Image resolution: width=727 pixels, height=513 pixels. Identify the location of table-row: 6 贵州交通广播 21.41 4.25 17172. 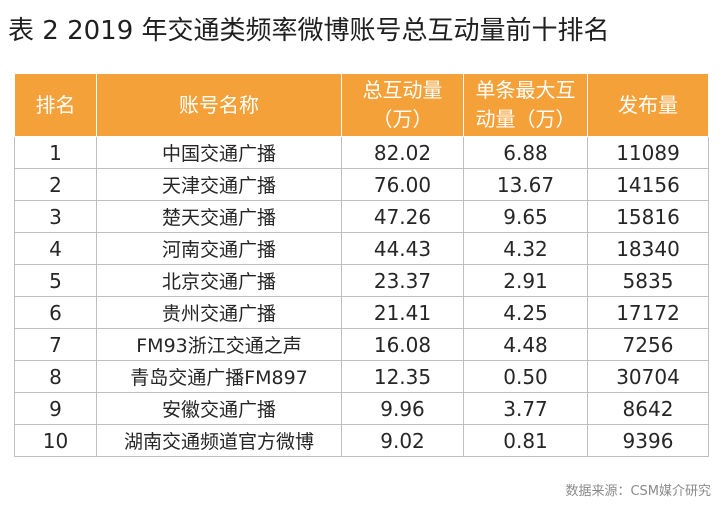
(361, 312).